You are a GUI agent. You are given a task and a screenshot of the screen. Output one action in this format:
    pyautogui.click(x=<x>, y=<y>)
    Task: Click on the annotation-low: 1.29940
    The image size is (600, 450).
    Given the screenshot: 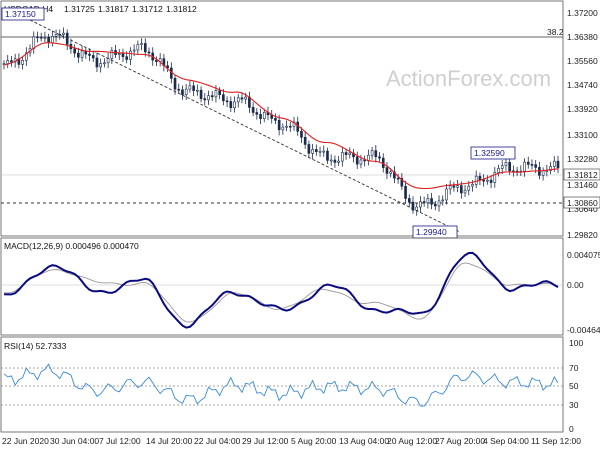 What is the action you would take?
    pyautogui.click(x=435, y=232)
    